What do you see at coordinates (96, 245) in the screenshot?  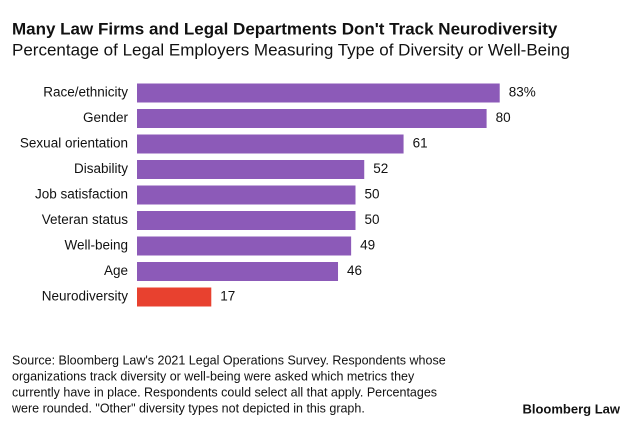 I see `category-label: Well-being` at bounding box center [96, 245].